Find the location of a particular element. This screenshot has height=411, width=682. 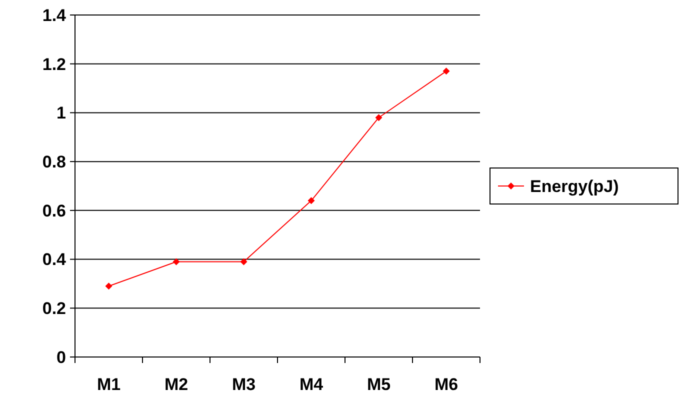

x-tick-label: M6 is located at coordinates (446, 384).